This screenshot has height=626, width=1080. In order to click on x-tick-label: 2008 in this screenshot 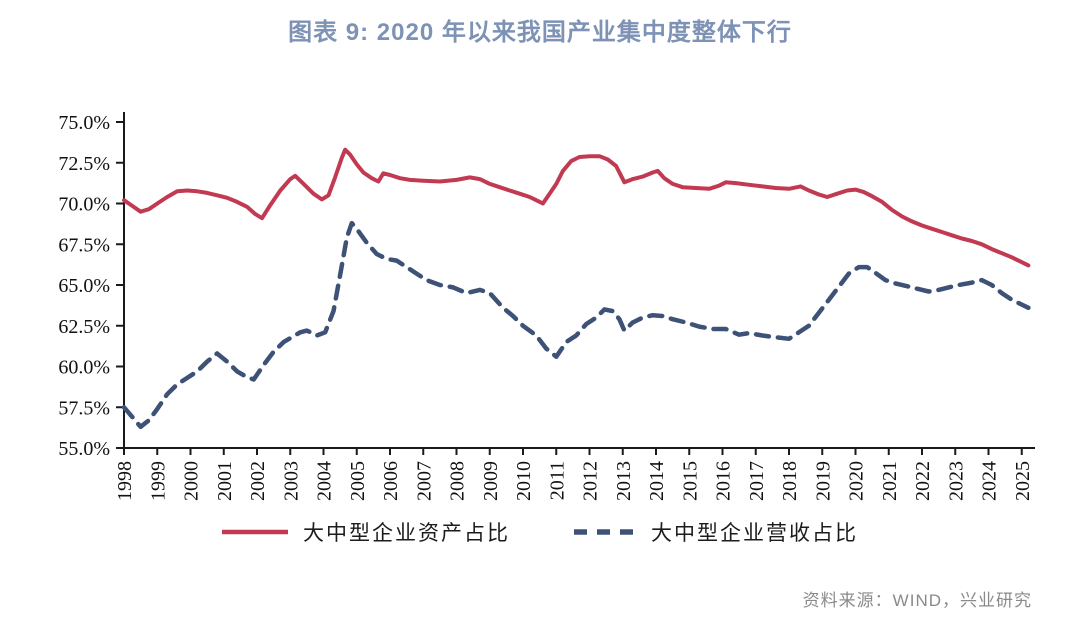, I will do `click(458, 481)`.